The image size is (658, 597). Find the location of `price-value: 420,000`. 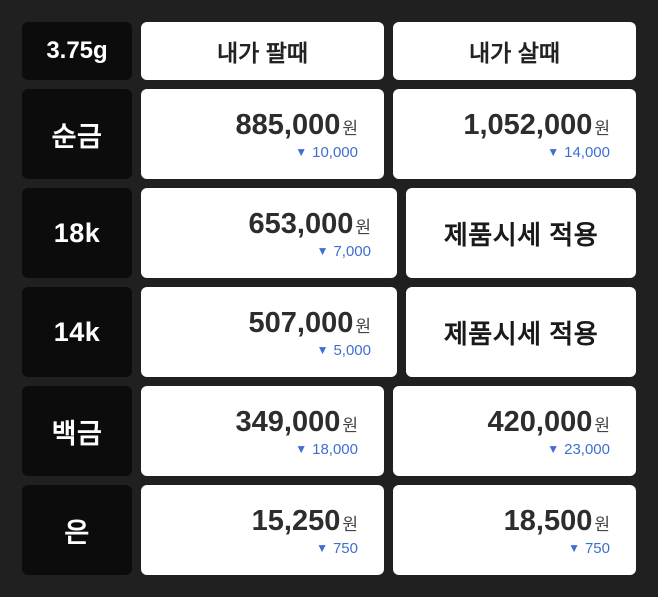

price-value: 420,000 is located at coordinates (540, 421).